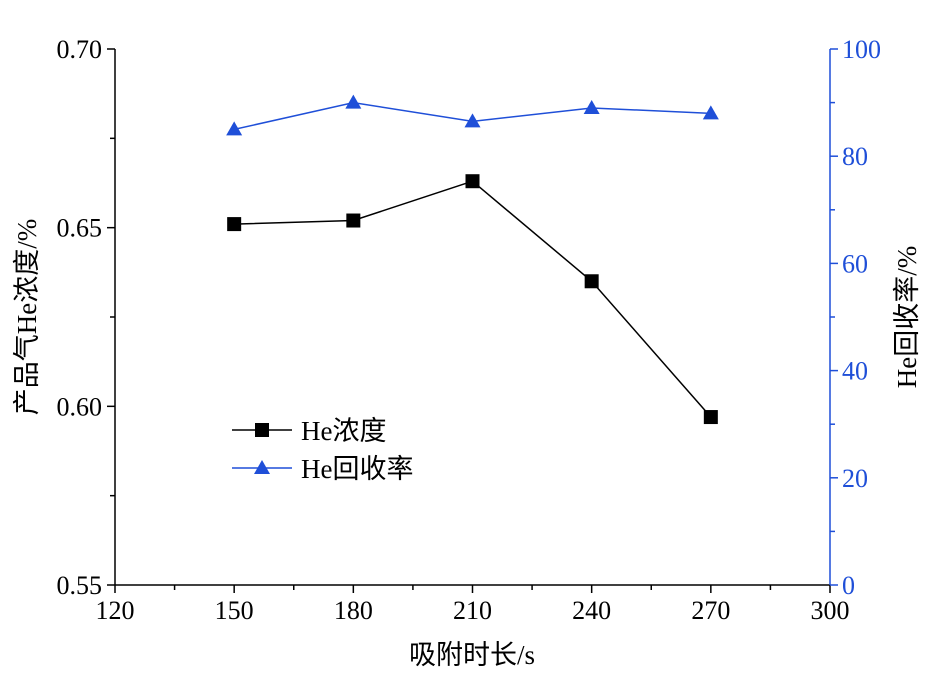 The image size is (929, 700). What do you see at coordinates (234, 610) in the screenshot?
I see `x-tick-label: 150` at bounding box center [234, 610].